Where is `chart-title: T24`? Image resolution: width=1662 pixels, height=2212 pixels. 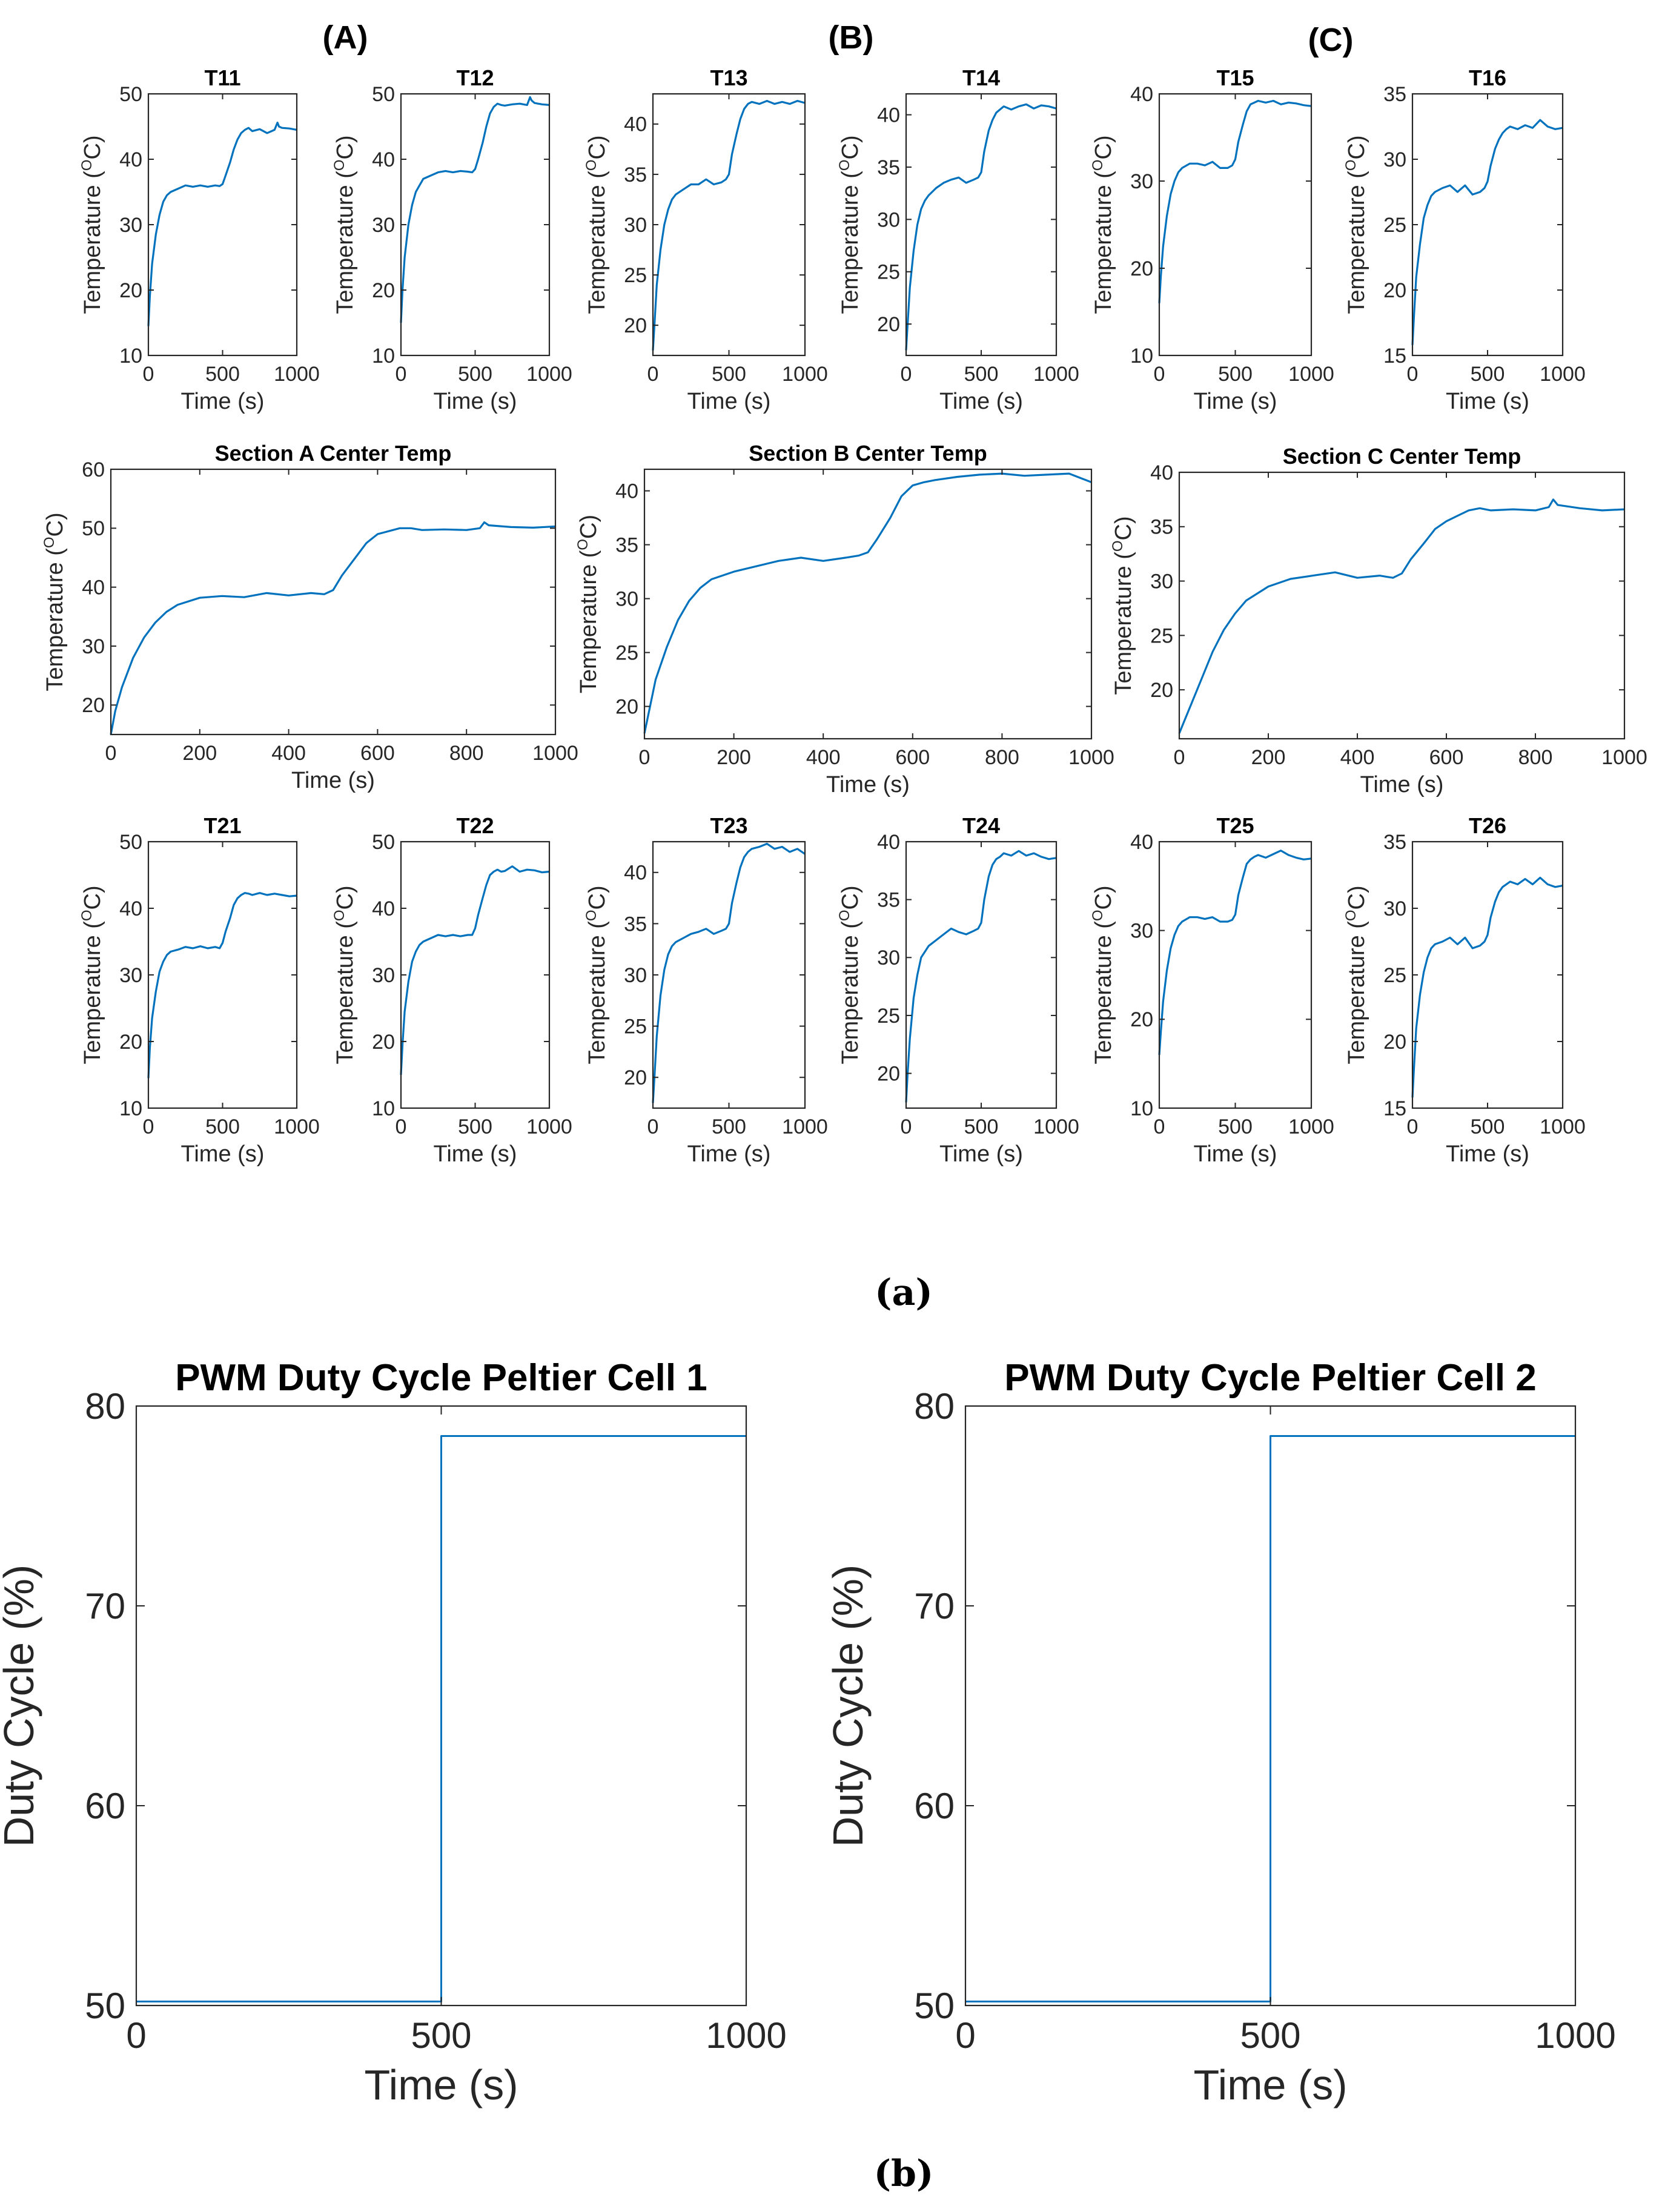
chart-title: T24 is located at coordinates (981, 825).